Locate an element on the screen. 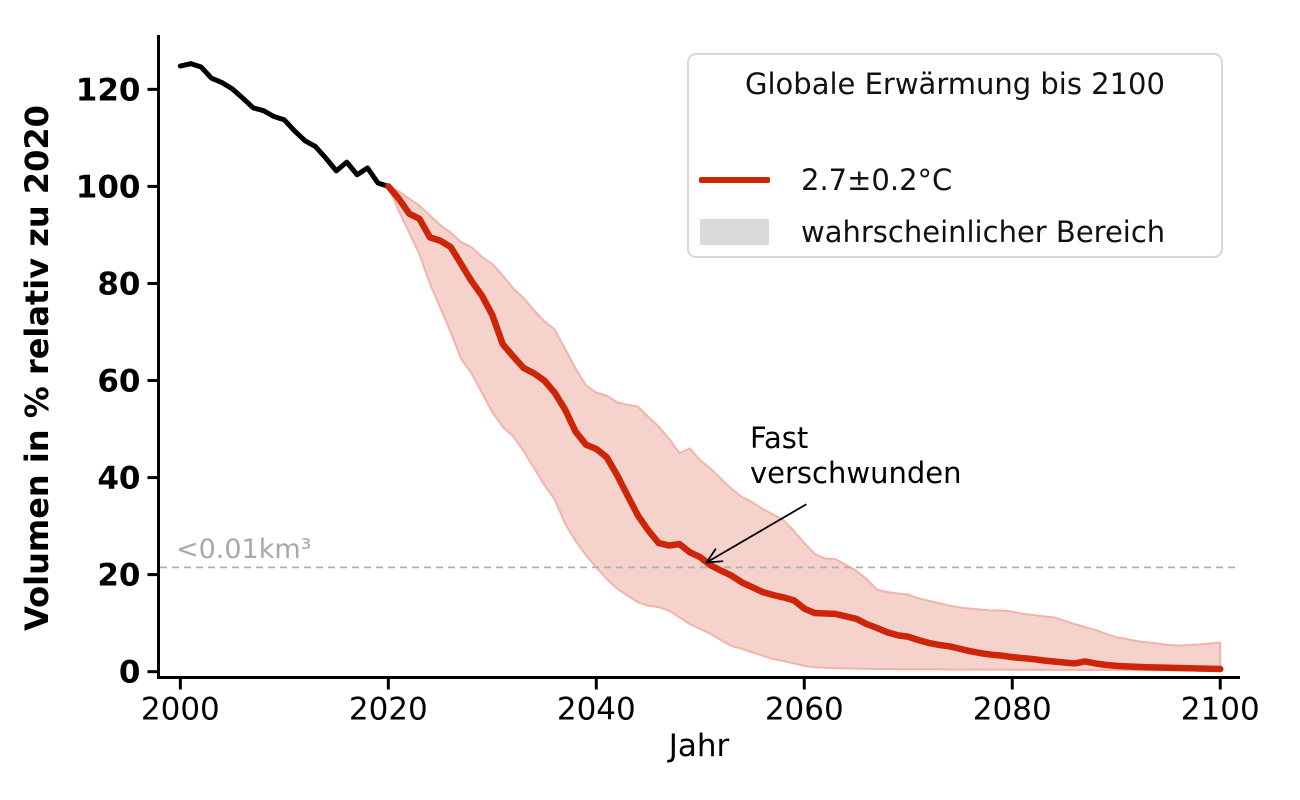 This screenshot has height=800, width=1300. y-tick-label: 80 is located at coordinates (118, 284).